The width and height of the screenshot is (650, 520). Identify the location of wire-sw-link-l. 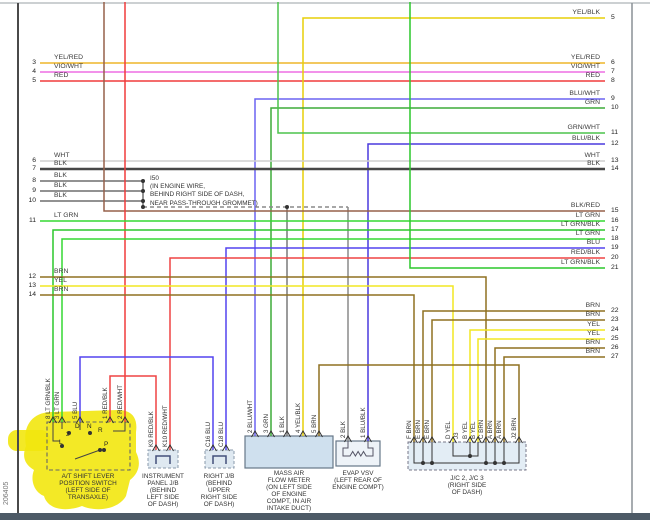
(56, 432).